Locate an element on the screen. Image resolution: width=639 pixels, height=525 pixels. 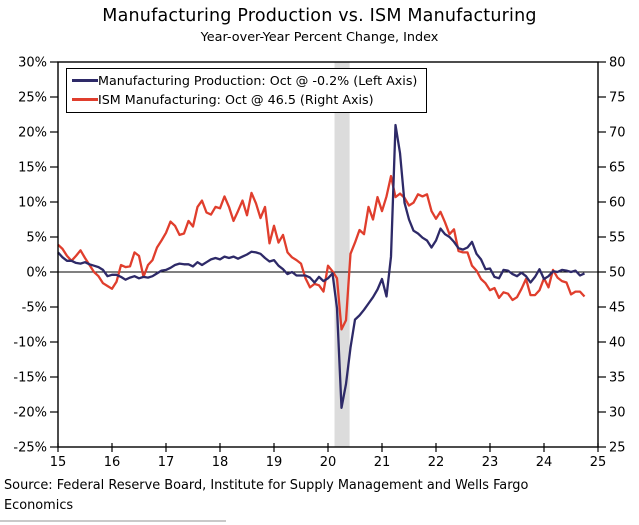
right-axis-tick-label: 65 is located at coordinates (617, 168).